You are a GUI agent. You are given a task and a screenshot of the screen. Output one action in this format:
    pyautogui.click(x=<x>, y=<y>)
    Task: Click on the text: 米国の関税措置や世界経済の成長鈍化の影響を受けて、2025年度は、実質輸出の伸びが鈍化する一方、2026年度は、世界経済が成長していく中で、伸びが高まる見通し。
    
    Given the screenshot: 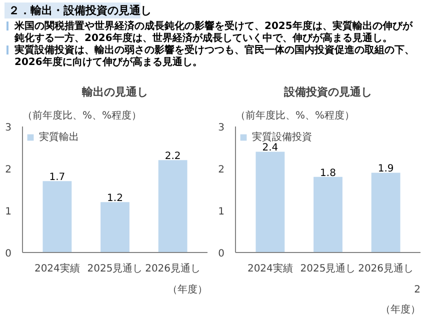 What is the action you would take?
    pyautogui.click(x=214, y=32)
    